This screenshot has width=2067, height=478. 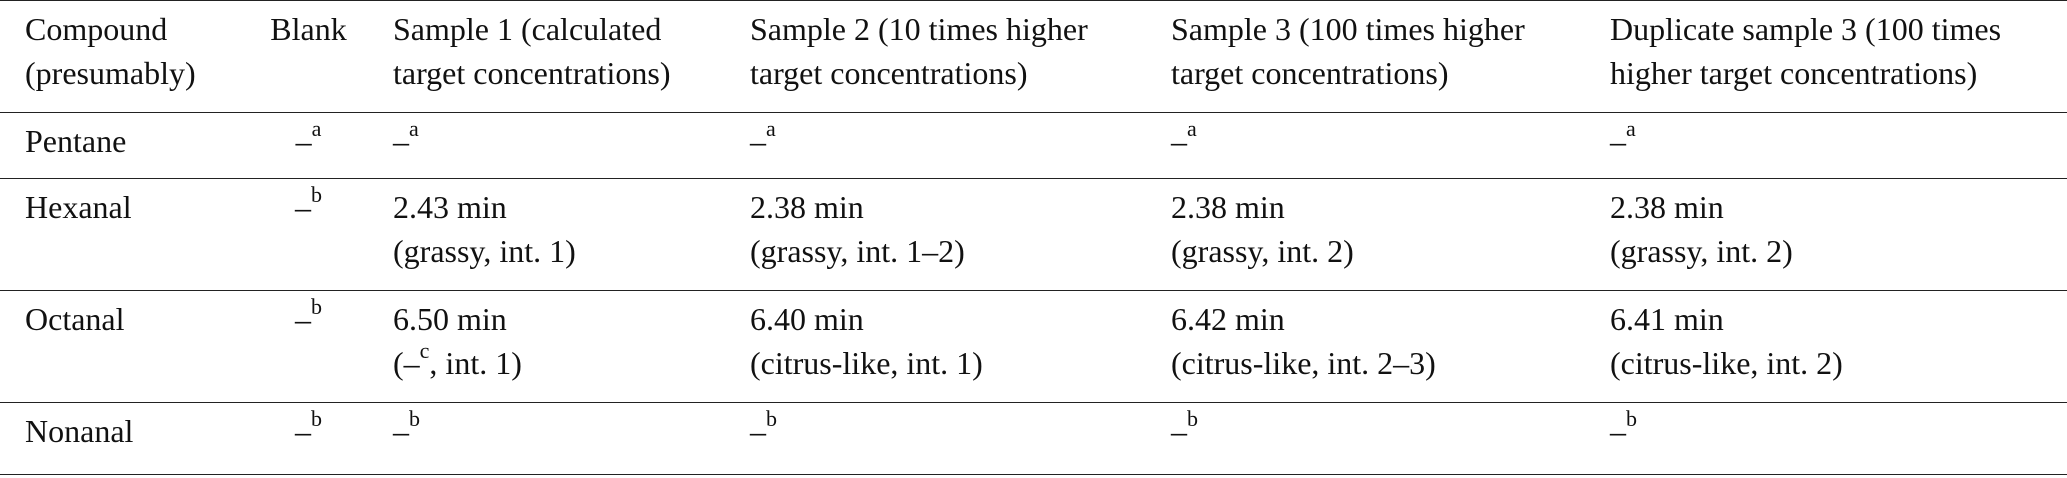 I want to click on cell-text: (grassy, int. 1), so click(x=484, y=251).